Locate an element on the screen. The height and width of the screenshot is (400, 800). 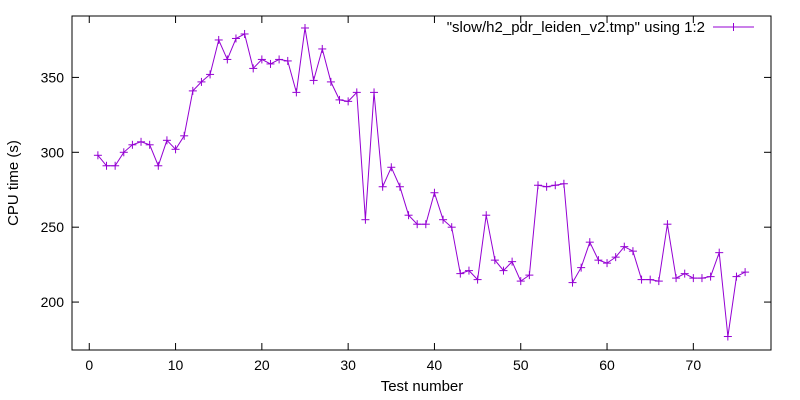
y-tick-label: 300 is located at coordinates (53, 152).